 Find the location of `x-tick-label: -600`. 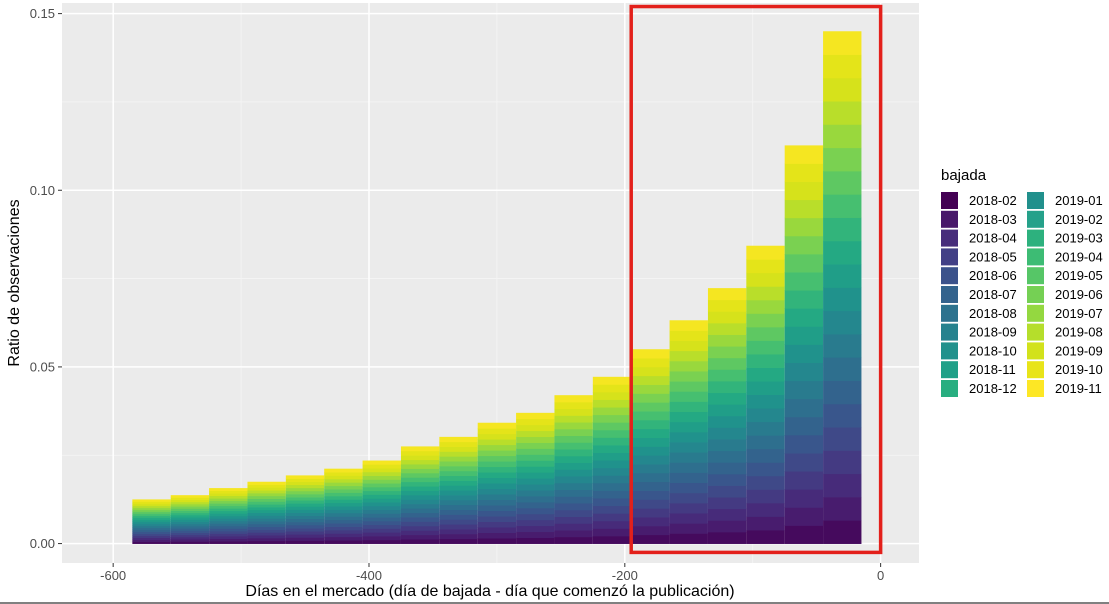

x-tick-label: -600 is located at coordinates (113, 575).